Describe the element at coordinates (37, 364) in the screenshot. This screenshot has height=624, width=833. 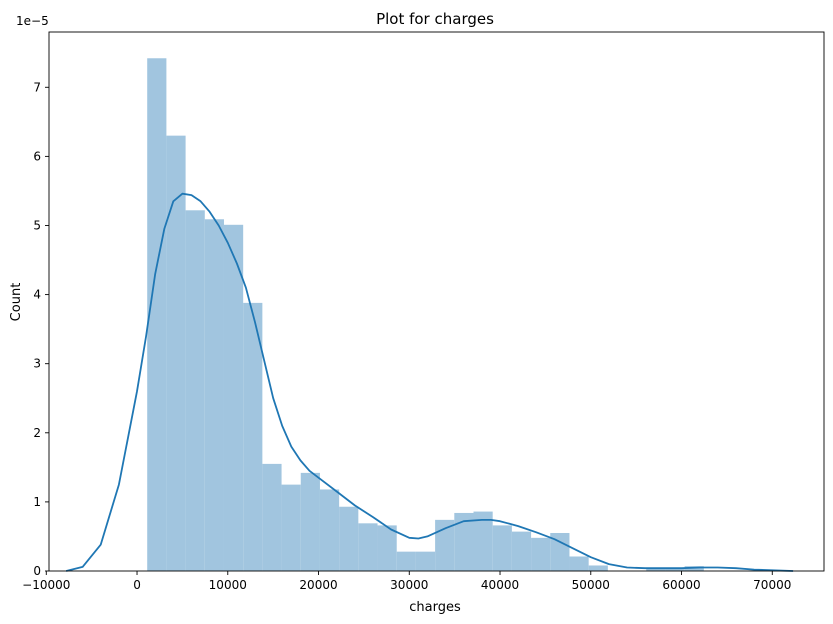
I see `y-tick-label: 3` at that location.